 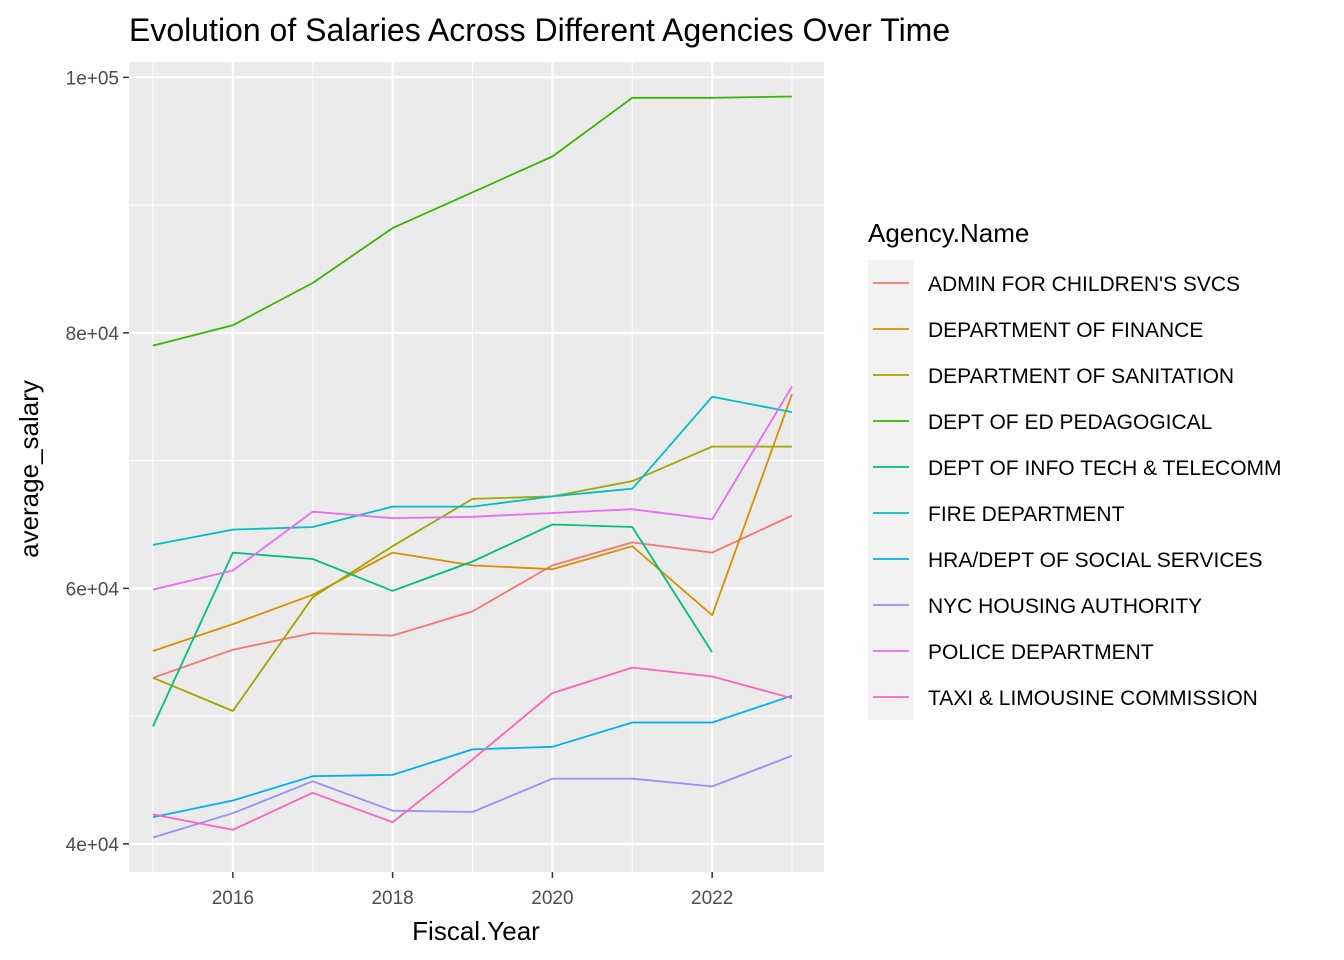 What do you see at coordinates (1065, 330) in the screenshot?
I see `legend-label-department-of-finance: DEPARTMENT OF FINANCE` at bounding box center [1065, 330].